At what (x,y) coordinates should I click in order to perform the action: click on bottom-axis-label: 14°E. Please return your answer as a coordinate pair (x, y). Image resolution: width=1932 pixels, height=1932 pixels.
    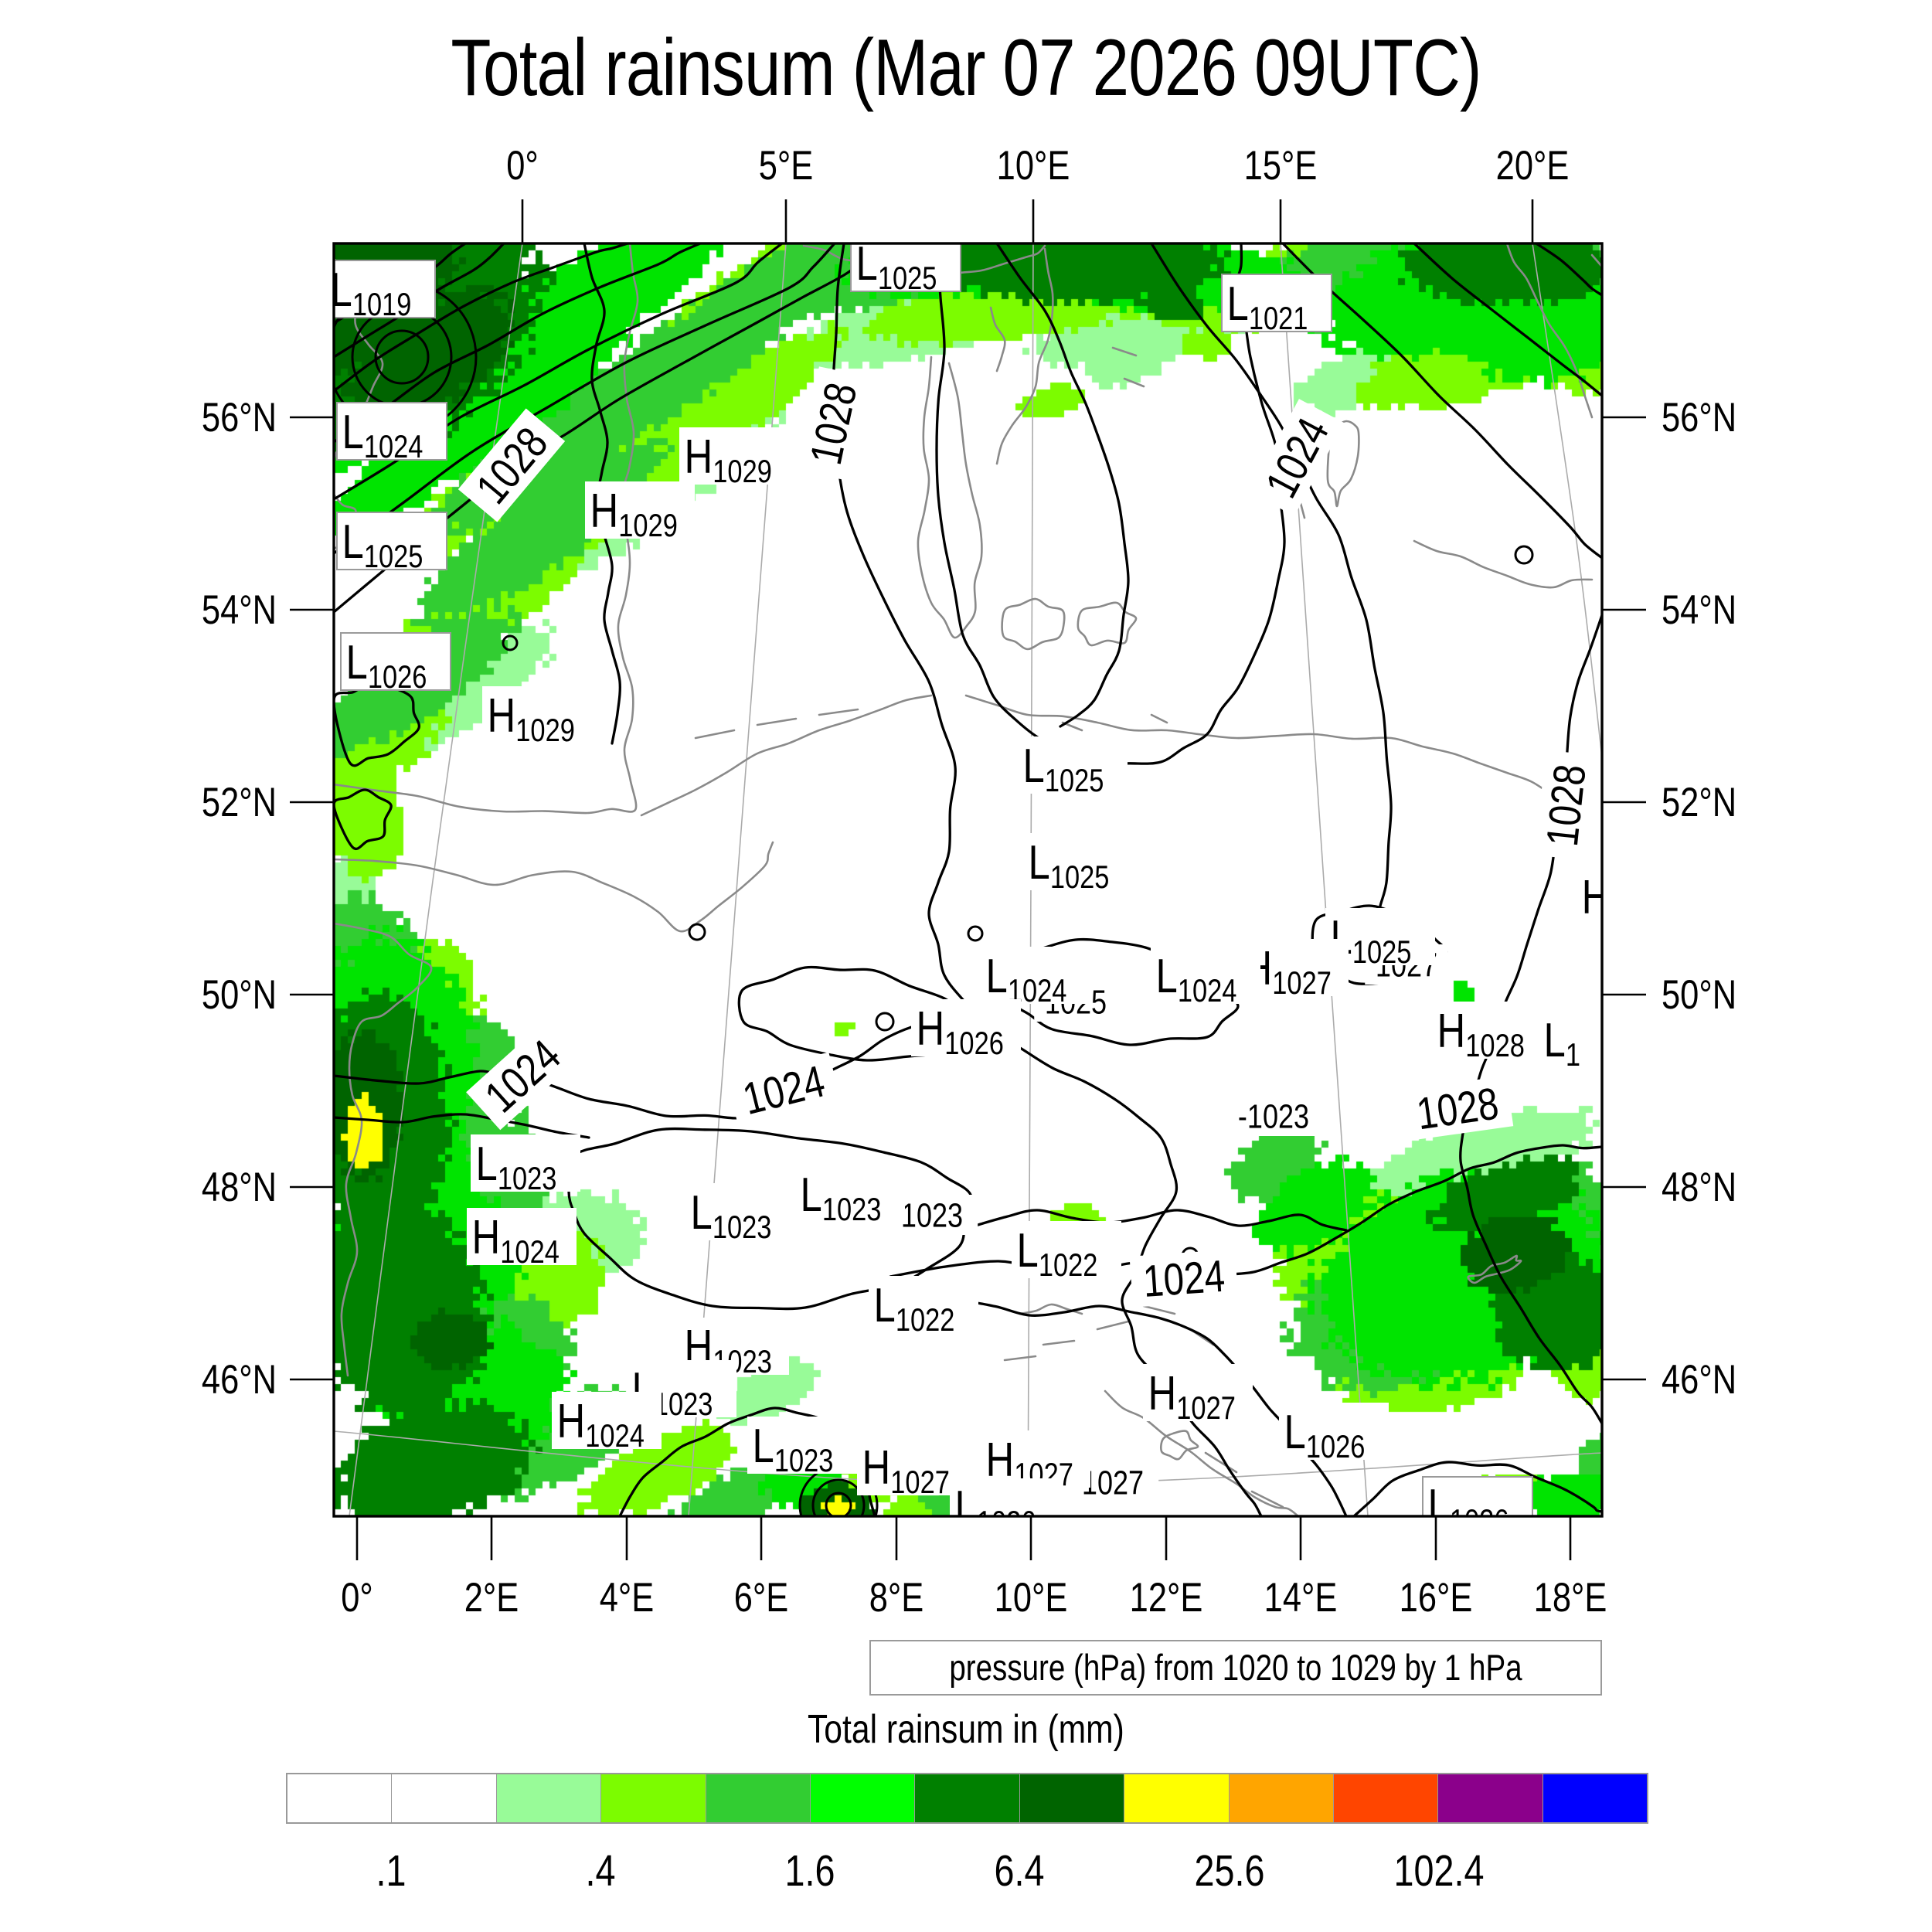
    Looking at the image, I should click on (1301, 1598).